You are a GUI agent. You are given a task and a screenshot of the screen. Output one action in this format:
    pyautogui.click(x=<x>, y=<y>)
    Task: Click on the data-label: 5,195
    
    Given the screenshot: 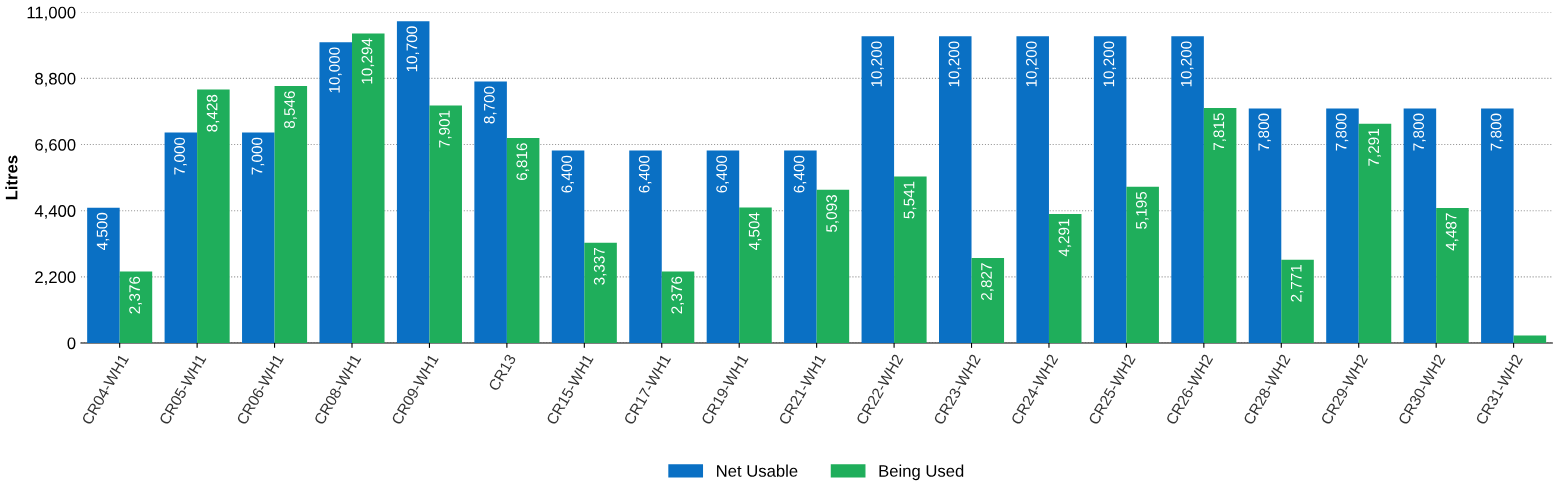 What is the action you would take?
    pyautogui.click(x=1142, y=210)
    